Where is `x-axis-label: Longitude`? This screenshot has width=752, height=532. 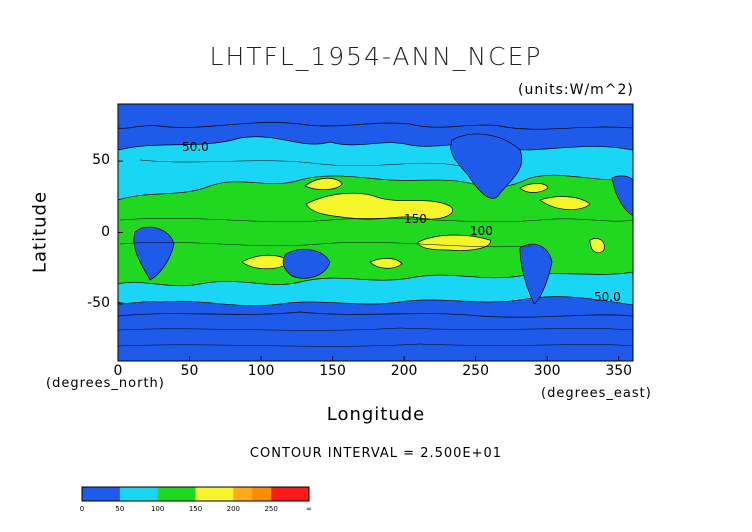
x-axis-label: Longitude is located at coordinates (376, 414).